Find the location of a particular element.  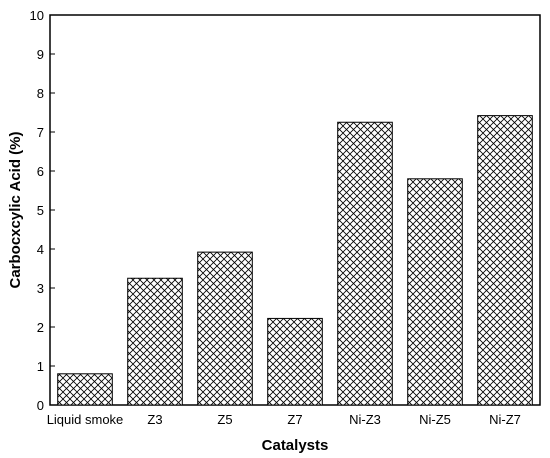

y-tick-label: 2 is located at coordinates (40, 327).